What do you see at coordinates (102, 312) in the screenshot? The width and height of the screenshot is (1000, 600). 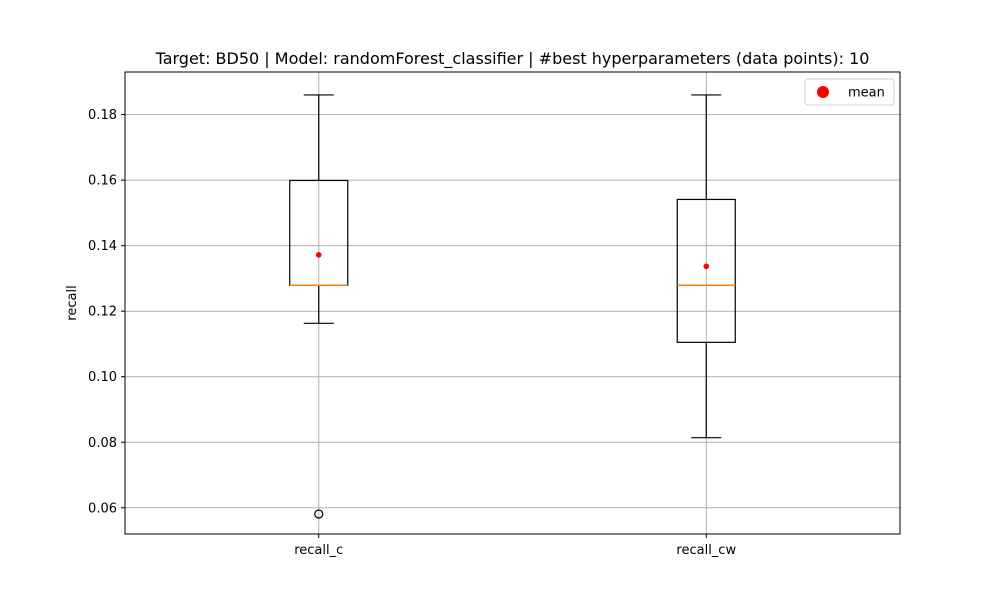 I see `y-tick-label: 0.12` at bounding box center [102, 312].